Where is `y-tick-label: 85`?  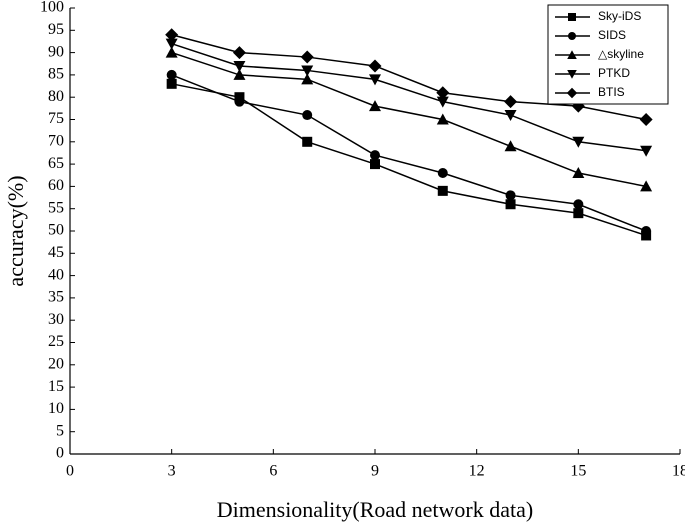
y-tick-label: 85 is located at coordinates (56, 74).